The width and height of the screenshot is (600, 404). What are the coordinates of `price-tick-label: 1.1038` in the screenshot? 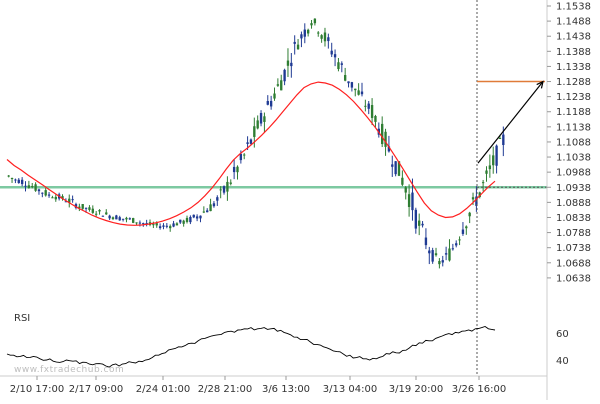 It's located at (573, 158).